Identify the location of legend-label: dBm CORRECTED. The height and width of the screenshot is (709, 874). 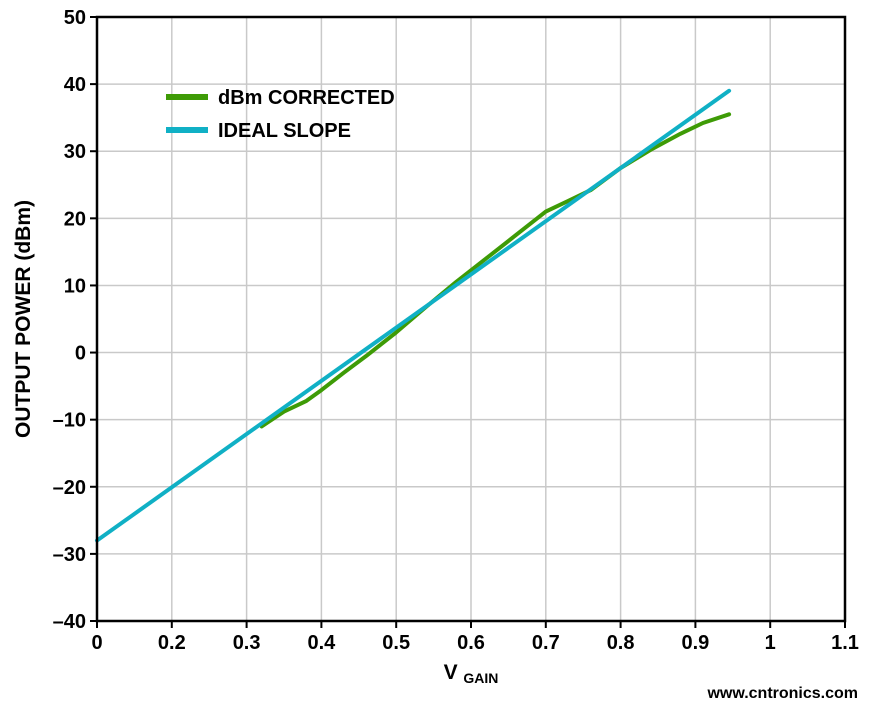
(306, 98).